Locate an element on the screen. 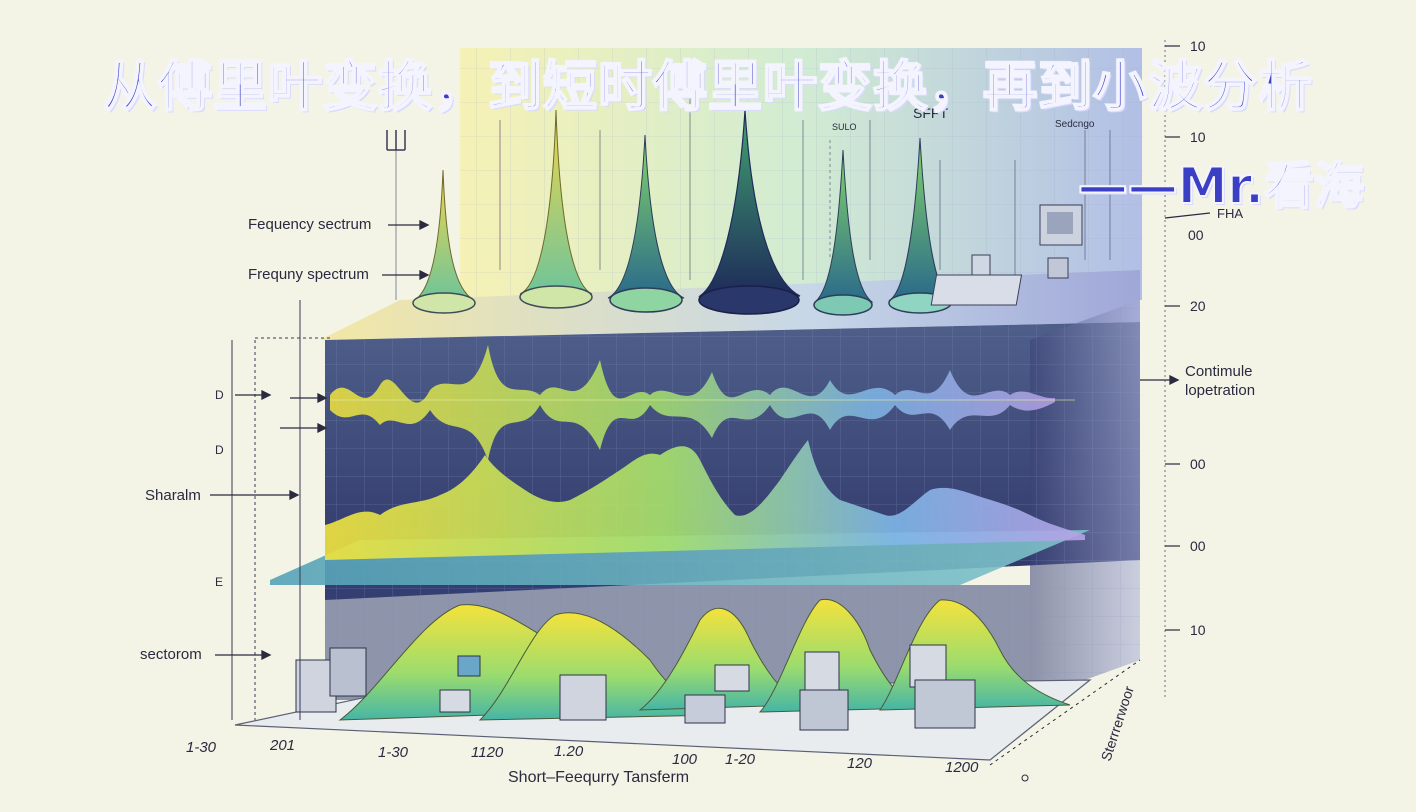  time-signal-wave is located at coordinates (702, 402).